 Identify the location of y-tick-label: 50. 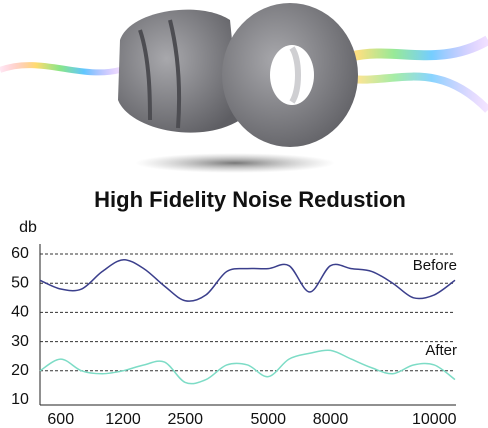
(20, 282).